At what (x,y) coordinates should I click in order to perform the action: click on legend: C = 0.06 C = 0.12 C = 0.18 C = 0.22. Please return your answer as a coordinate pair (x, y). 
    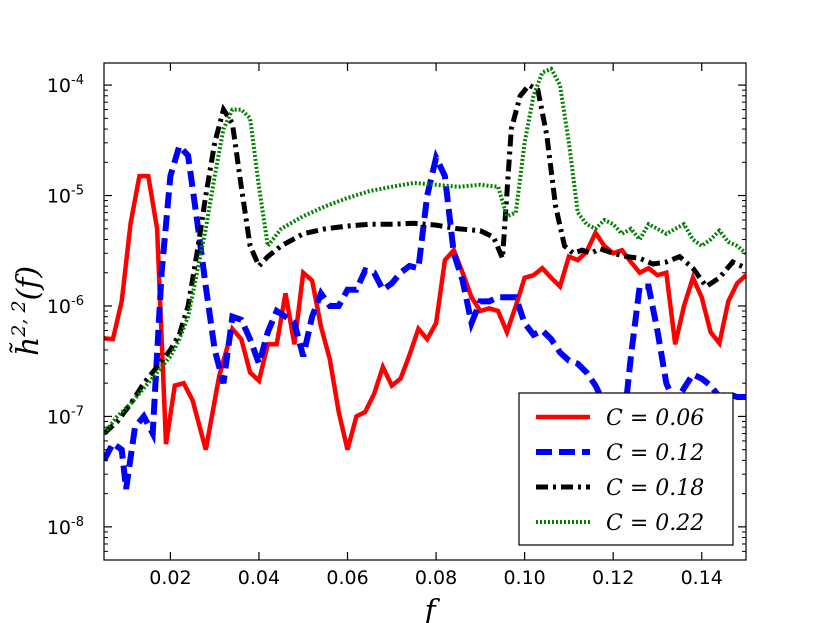
    Looking at the image, I should click on (626, 469).